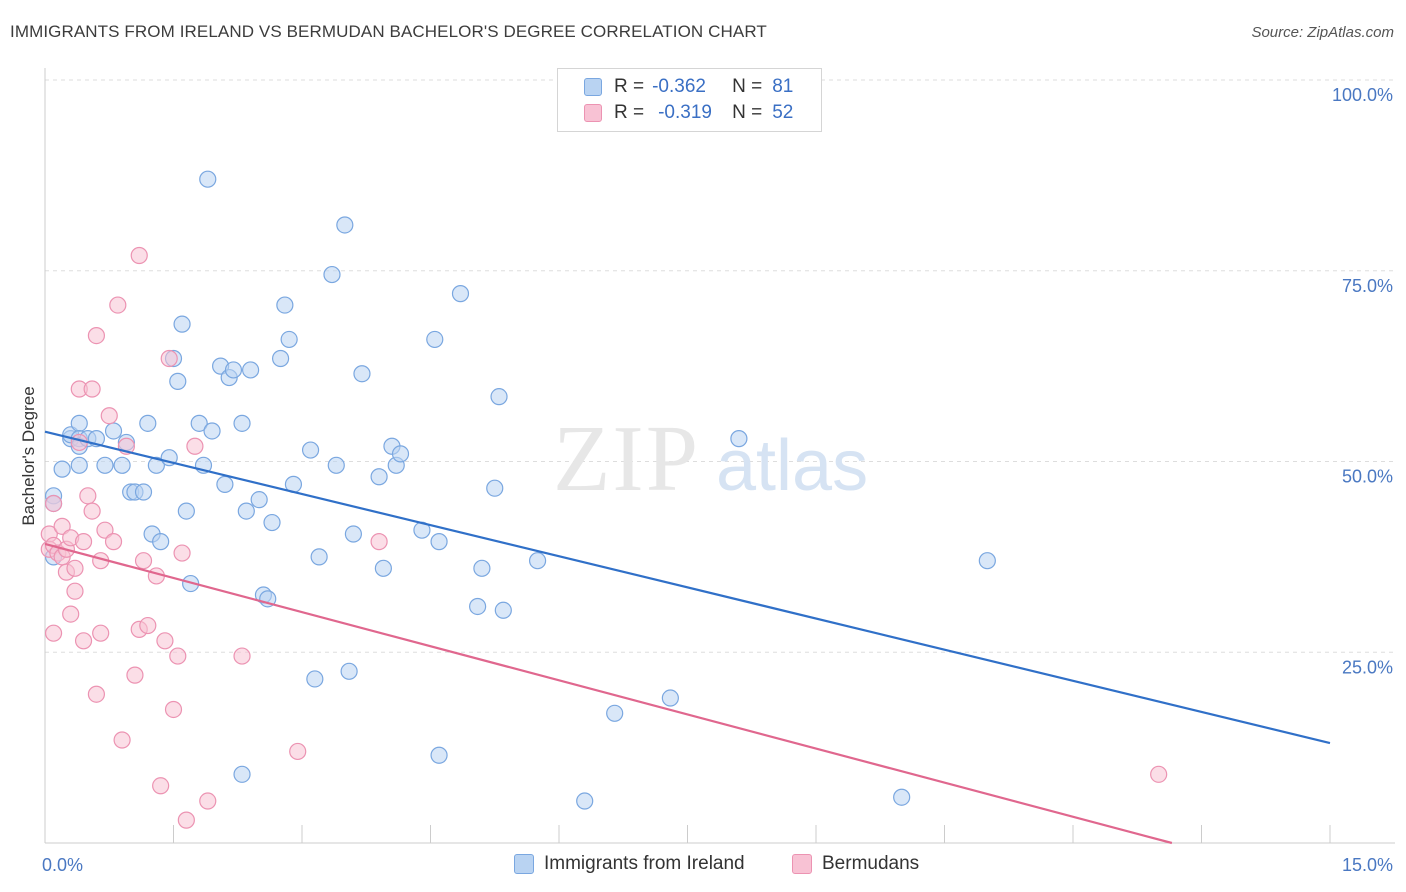 The height and width of the screenshot is (892, 1406). Describe the element at coordinates (685, 112) in the screenshot. I see `legend-r-value-bermudans: -0.319` at that location.